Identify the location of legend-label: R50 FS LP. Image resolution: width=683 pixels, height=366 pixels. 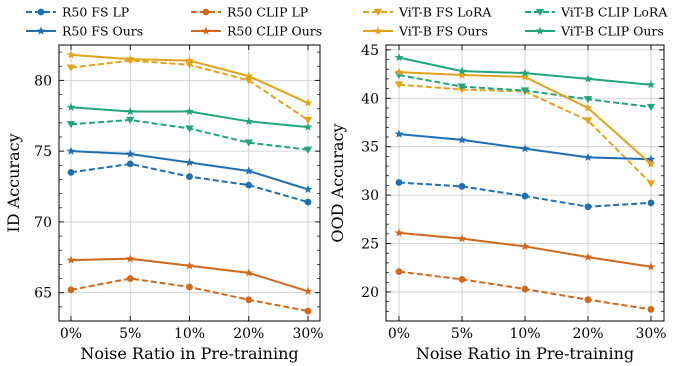
(95, 12).